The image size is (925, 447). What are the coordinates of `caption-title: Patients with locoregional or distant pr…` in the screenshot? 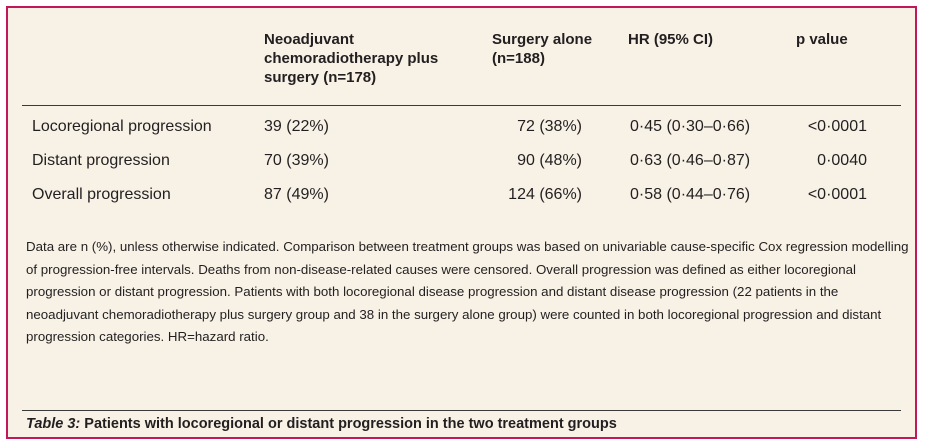 It's located at (350, 424).